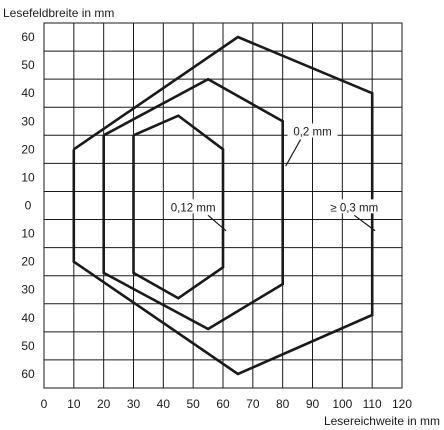 The height and width of the screenshot is (430, 444). Describe the element at coordinates (104, 404) in the screenshot. I see `x-tick-label: 20` at that location.